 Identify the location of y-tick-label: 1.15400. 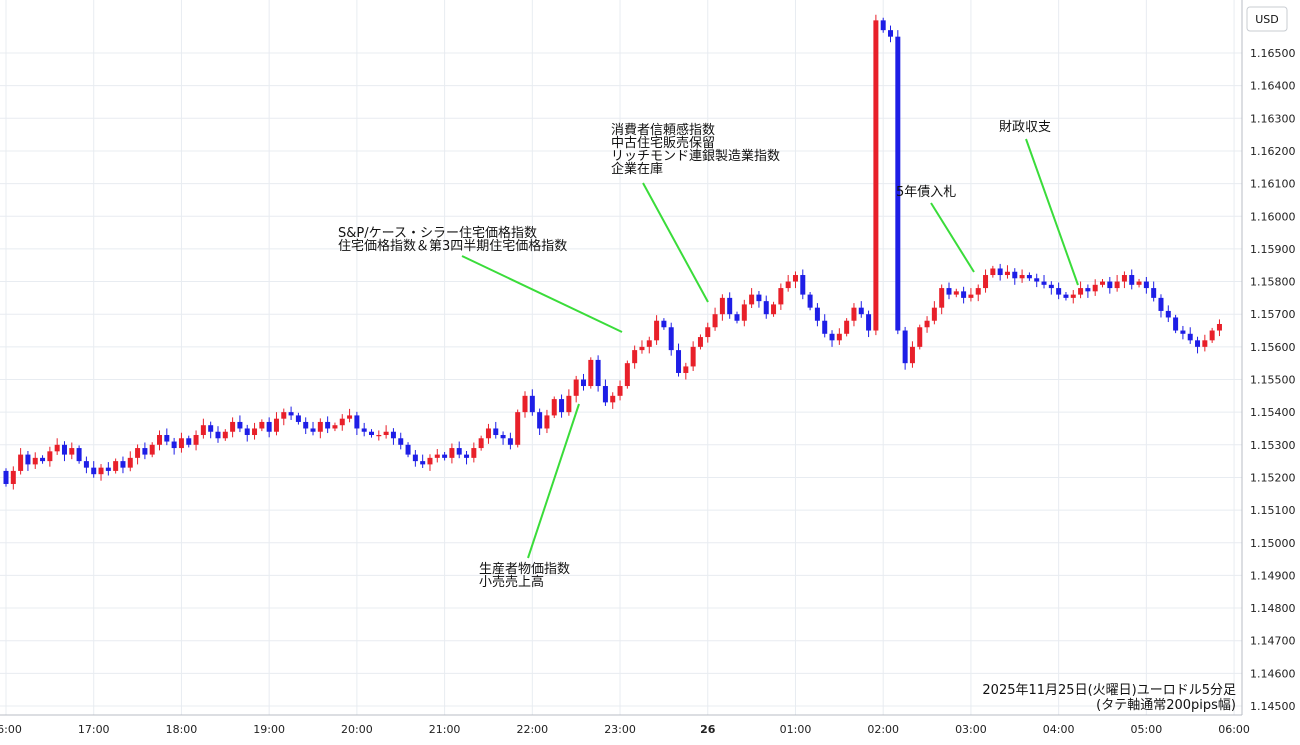
(1273, 412).